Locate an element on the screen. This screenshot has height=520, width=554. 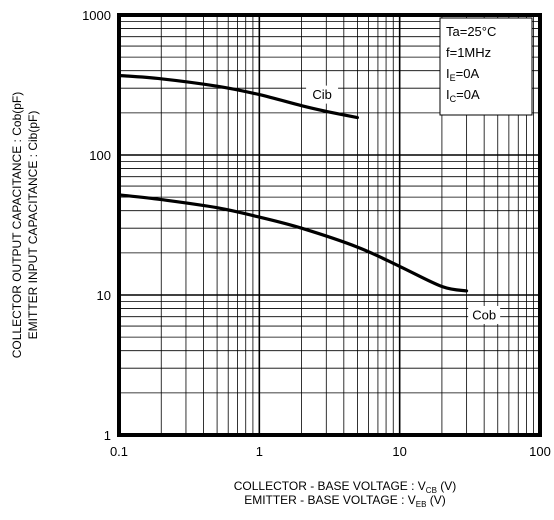
x-tick-label: 100 is located at coordinates (540, 451).